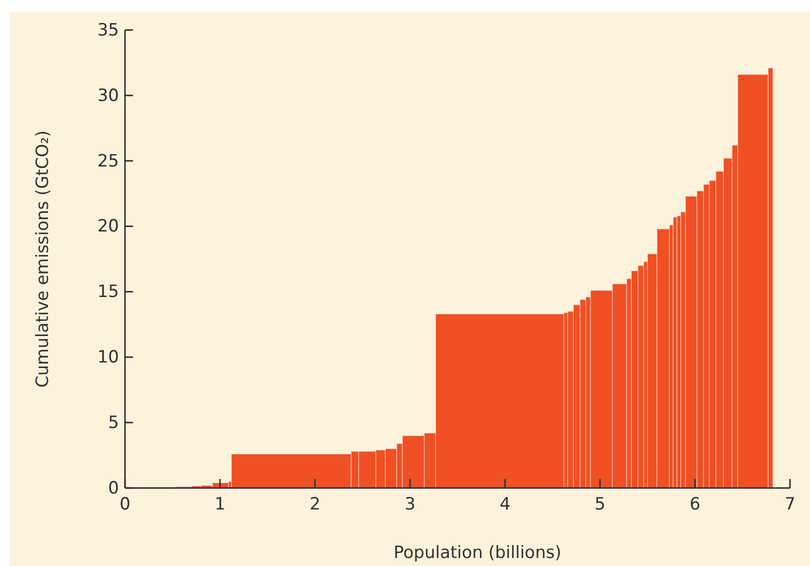 Image resolution: width=810 pixels, height=566 pixels. I want to click on x-tick-label: 2, so click(315, 504).